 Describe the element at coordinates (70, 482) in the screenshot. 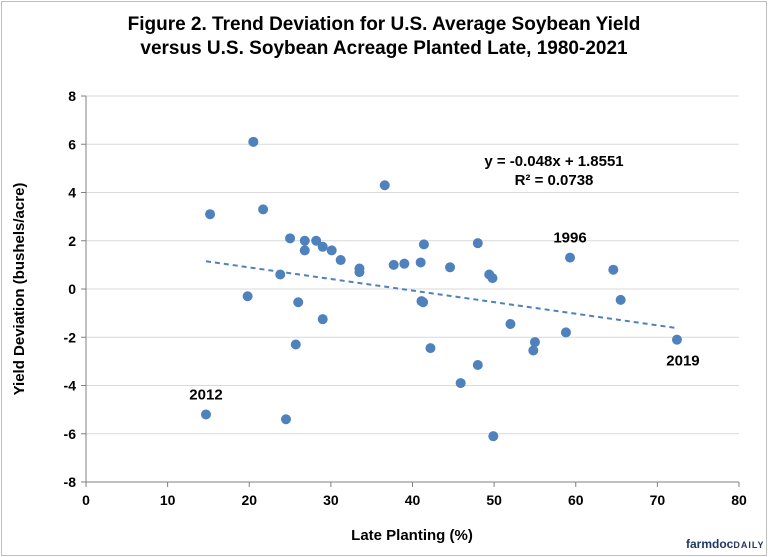

I see `y-tick-label: -8` at that location.